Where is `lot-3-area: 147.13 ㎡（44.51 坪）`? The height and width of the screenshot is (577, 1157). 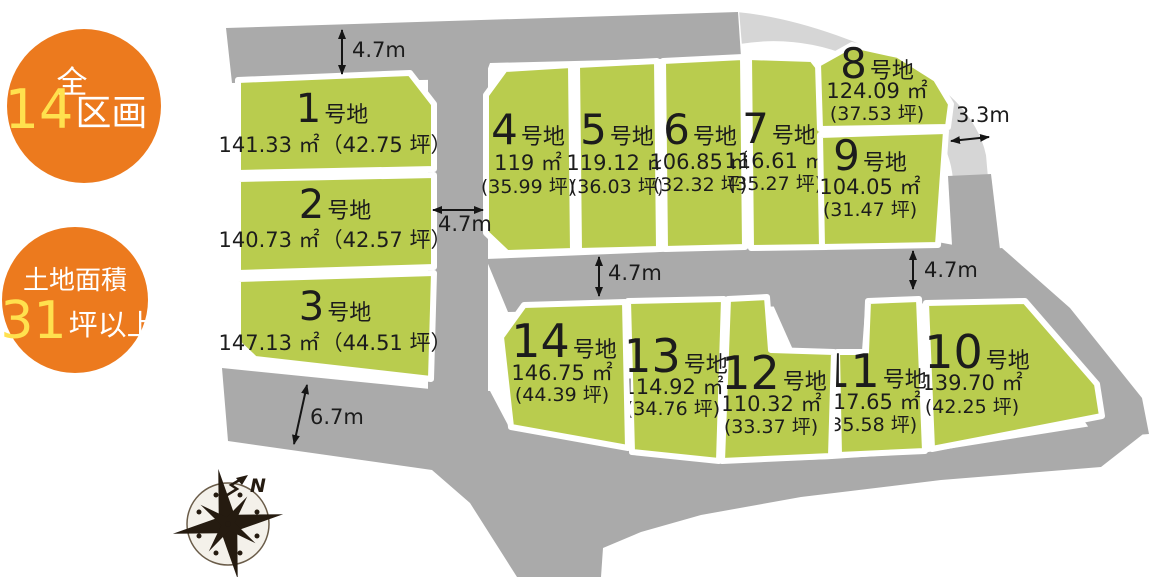
lot-3-area: 147.13 ㎡（44.51 坪） is located at coordinates (335, 343).